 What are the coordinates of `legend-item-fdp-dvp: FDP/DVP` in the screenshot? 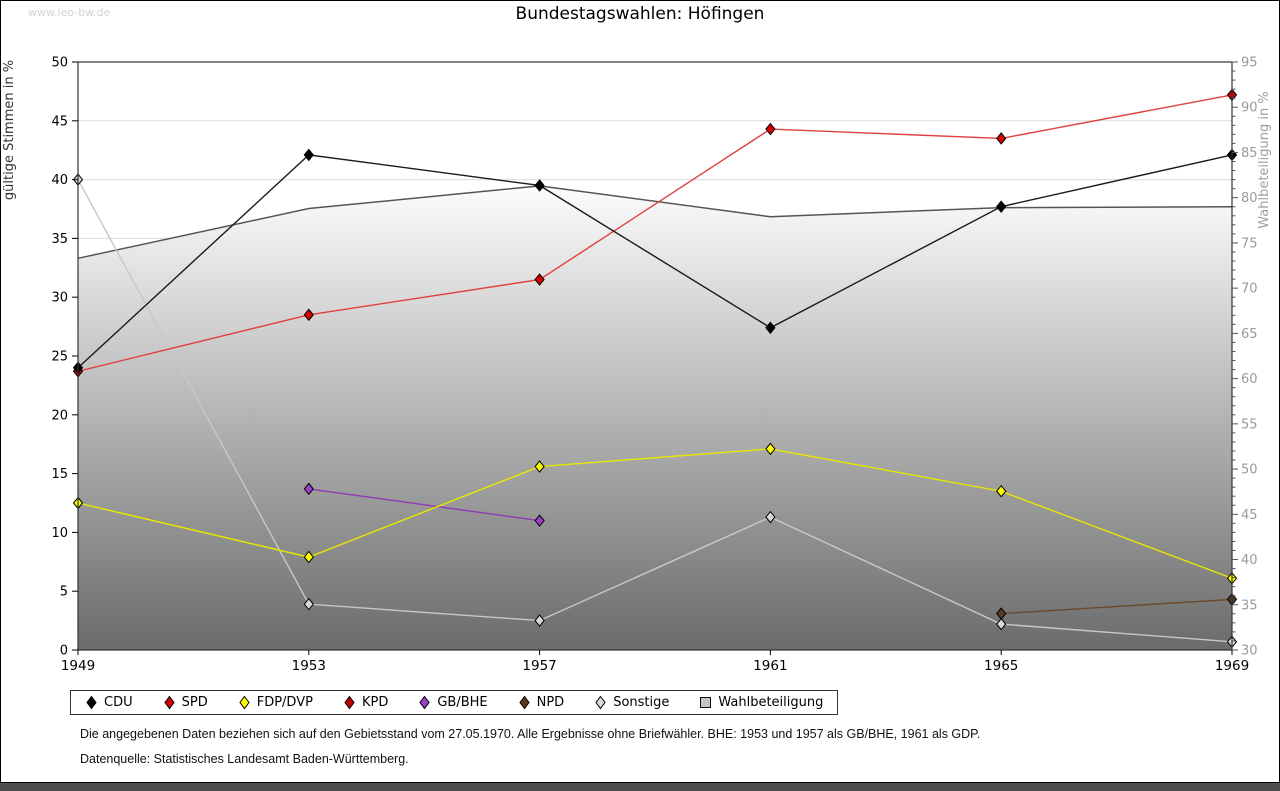 It's located at (275, 702).